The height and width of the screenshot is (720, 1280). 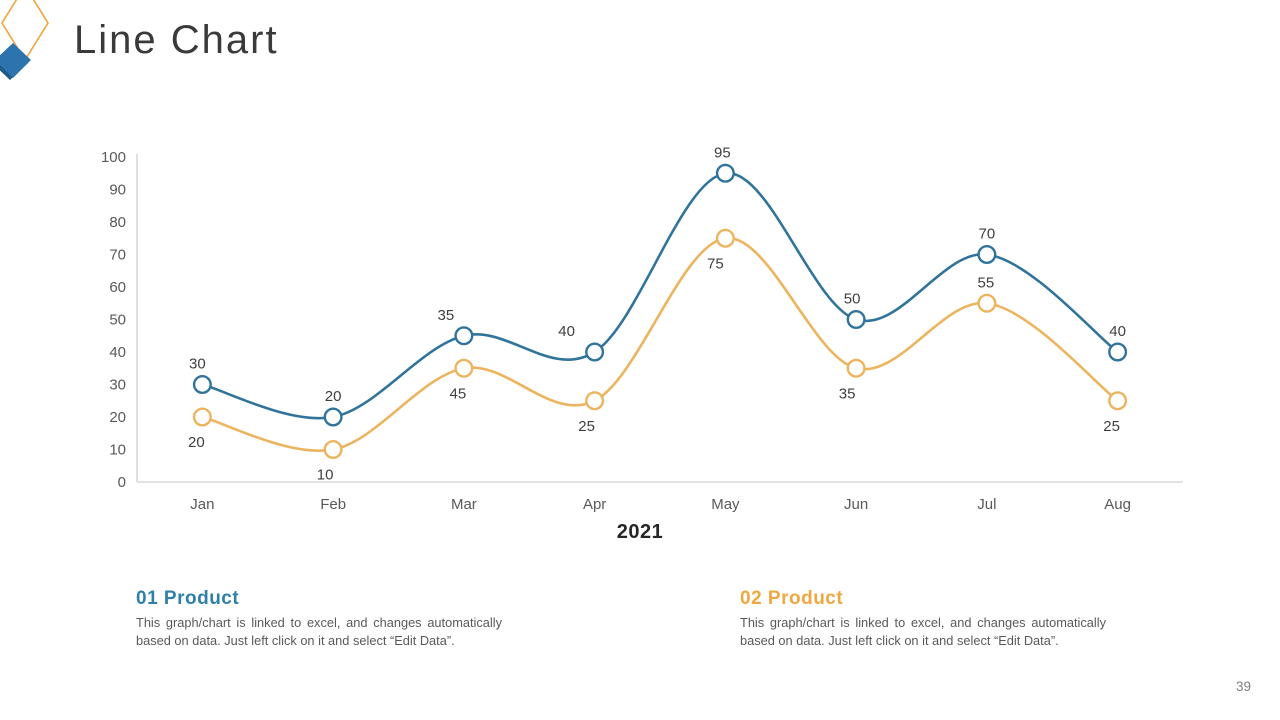 What do you see at coordinates (722, 152) in the screenshot?
I see `series-1-data-label: 95` at bounding box center [722, 152].